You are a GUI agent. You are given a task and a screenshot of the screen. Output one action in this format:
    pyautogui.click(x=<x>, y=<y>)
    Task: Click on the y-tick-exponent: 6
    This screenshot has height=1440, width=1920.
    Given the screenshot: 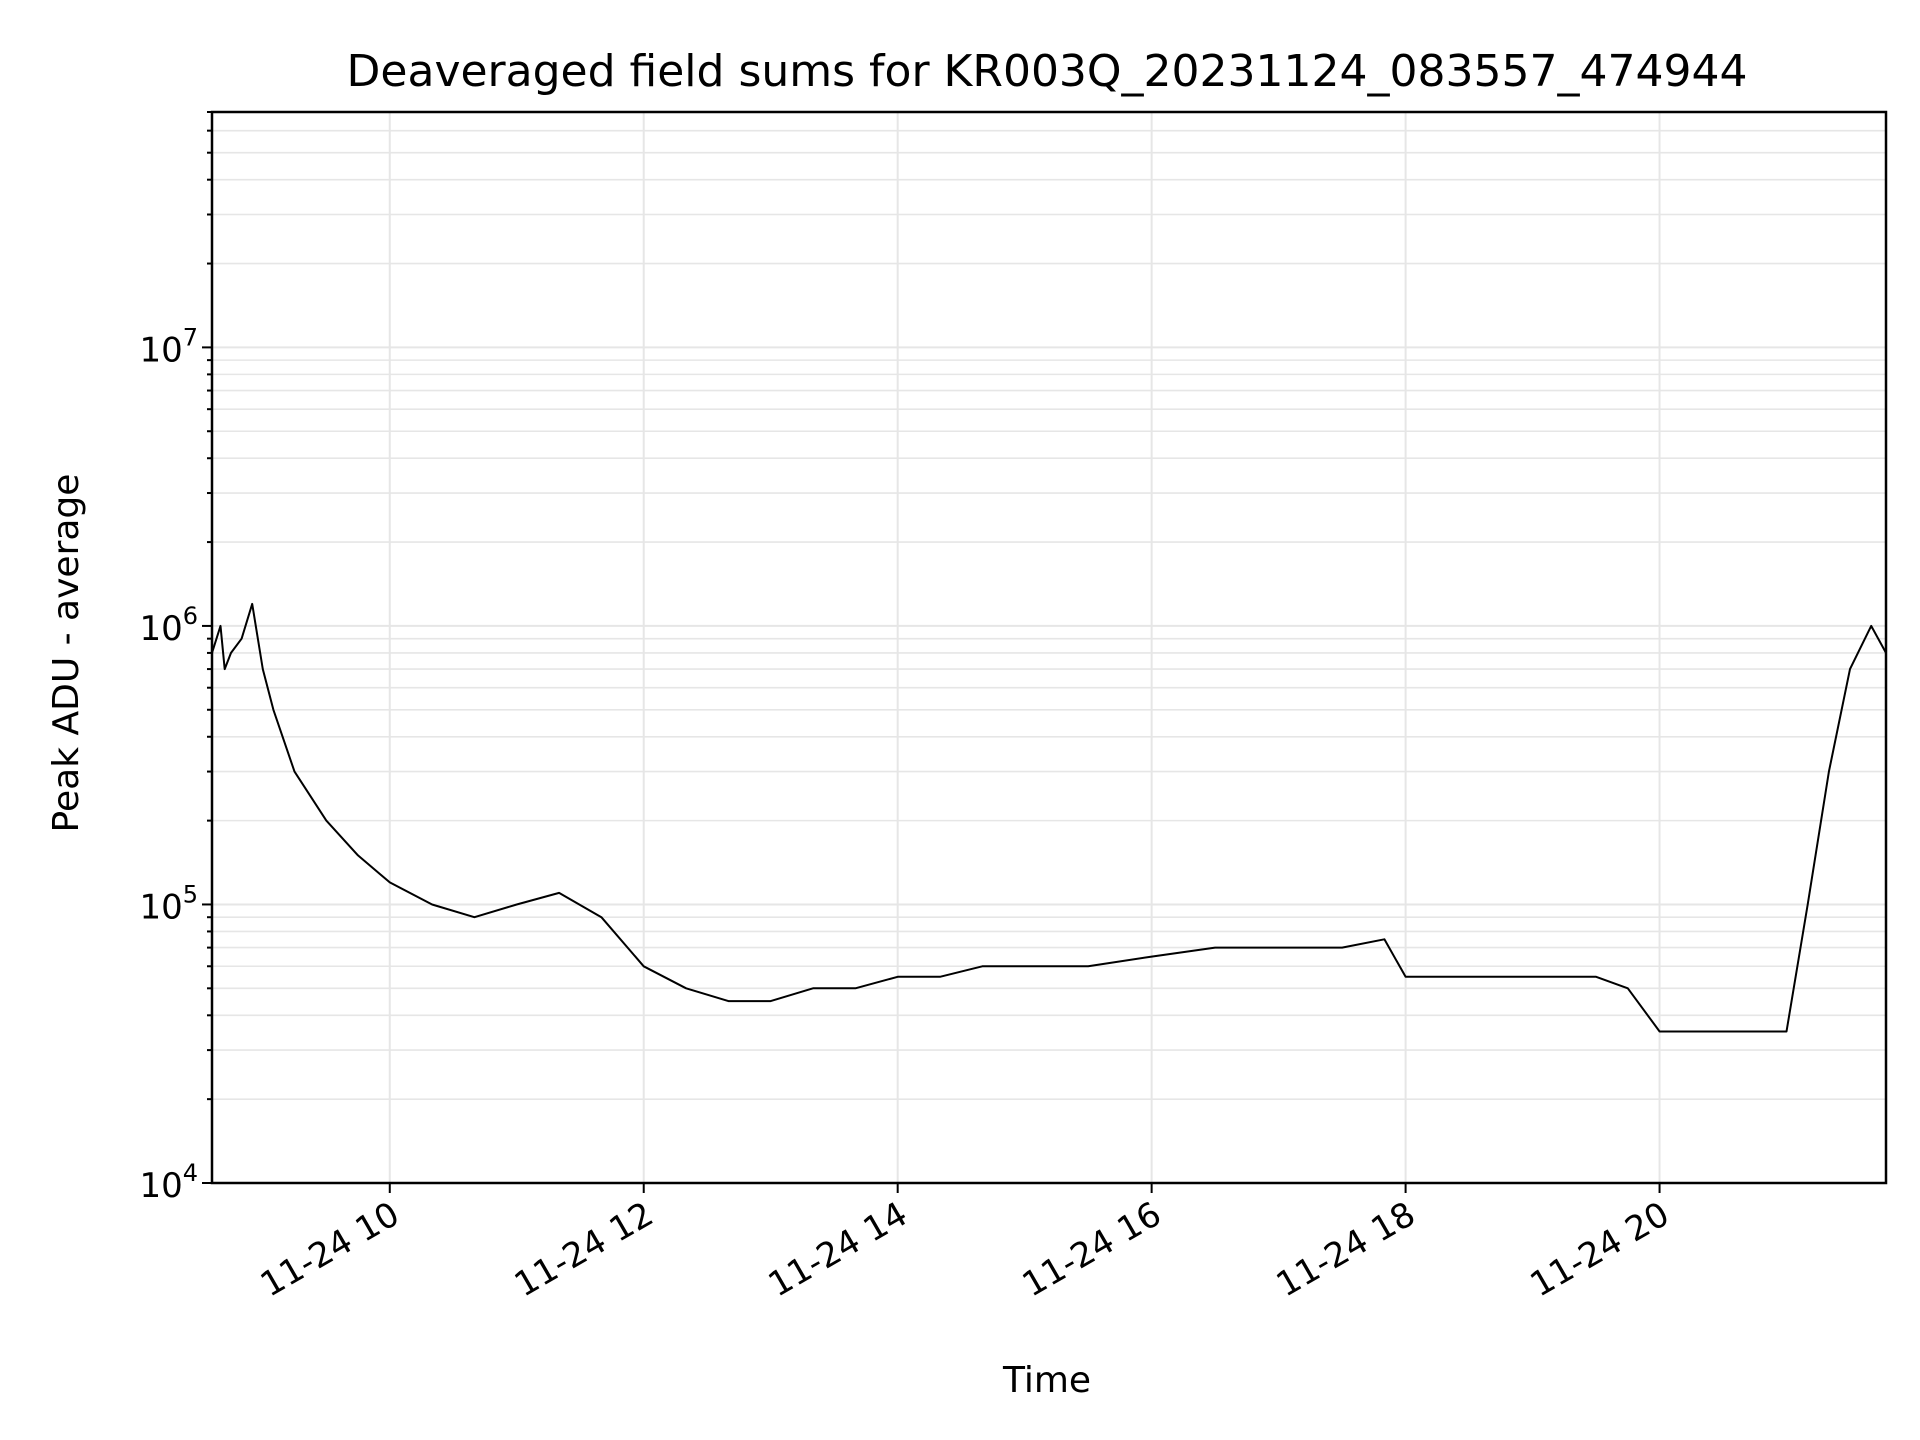 What is the action you would take?
    pyautogui.click(x=190, y=616)
    